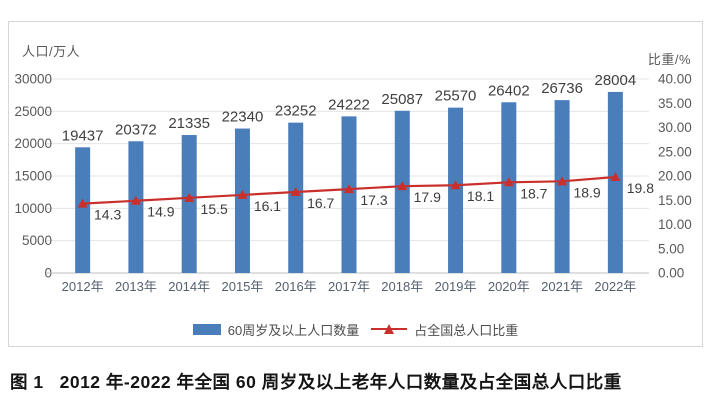  I want to click on line-value-label: 14.9, so click(160, 212).